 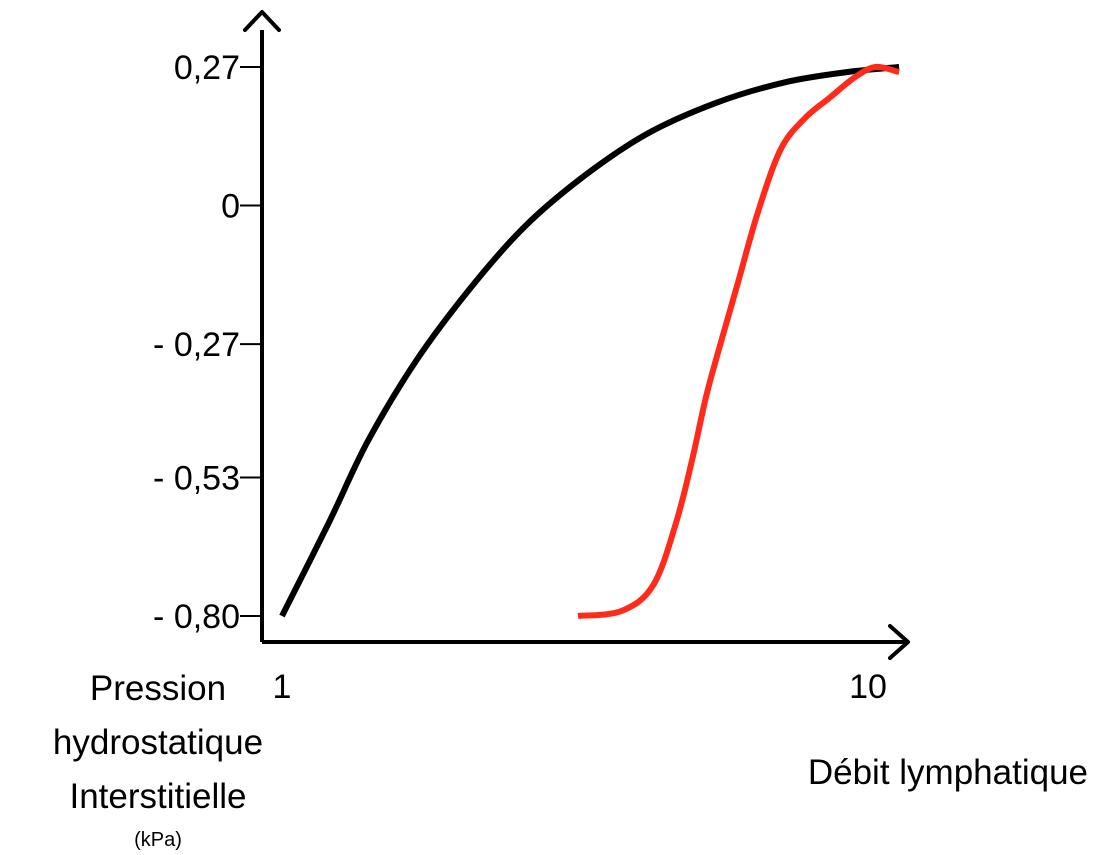 I want to click on y-tick-label: - 0,53, so click(x=196, y=478).